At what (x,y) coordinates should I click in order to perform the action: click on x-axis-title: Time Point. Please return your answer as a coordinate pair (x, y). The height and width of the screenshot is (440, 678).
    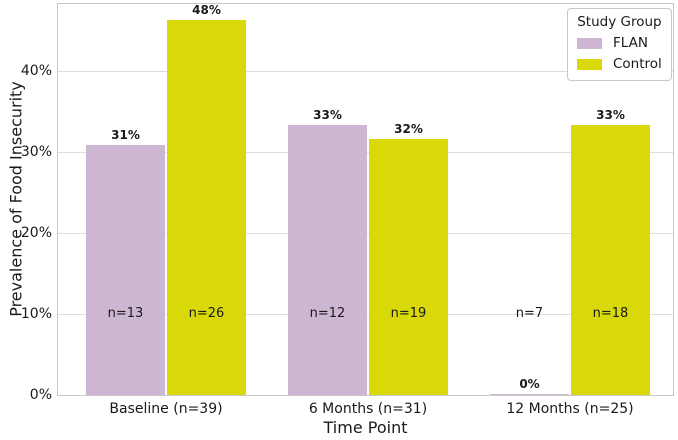
    Looking at the image, I should click on (365, 427).